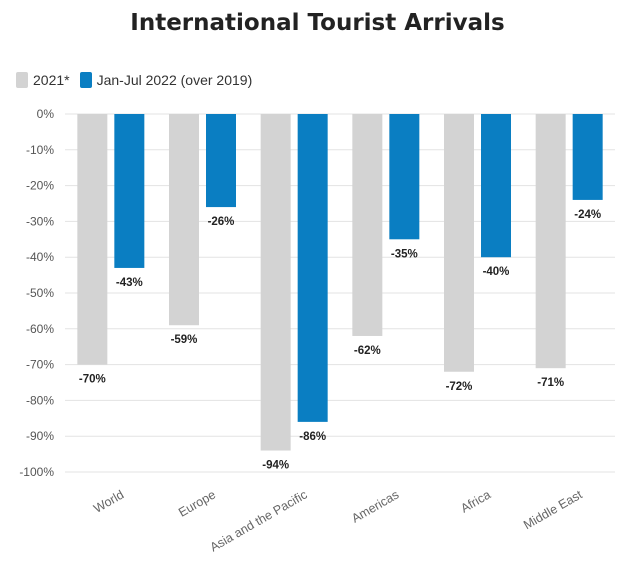 The width and height of the screenshot is (635, 567). What do you see at coordinates (221, 222) in the screenshot?
I see `data-label: -26%` at bounding box center [221, 222].